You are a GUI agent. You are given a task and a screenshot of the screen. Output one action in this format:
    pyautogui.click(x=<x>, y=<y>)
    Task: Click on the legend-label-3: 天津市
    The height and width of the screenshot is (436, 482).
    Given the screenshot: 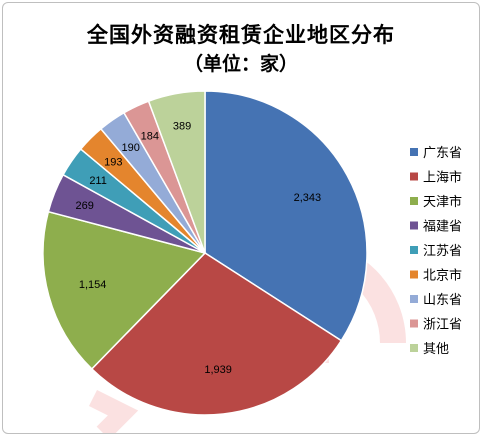 What is the action you would take?
    pyautogui.click(x=442, y=202)
    